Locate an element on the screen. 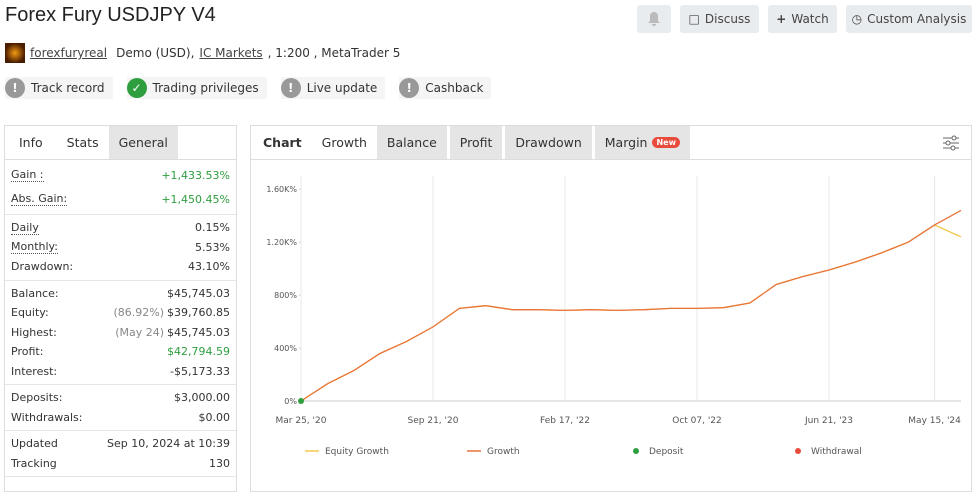 Image resolution: width=979 pixels, height=495 pixels. stats-row: Monthly: 5.53% is located at coordinates (120, 248).